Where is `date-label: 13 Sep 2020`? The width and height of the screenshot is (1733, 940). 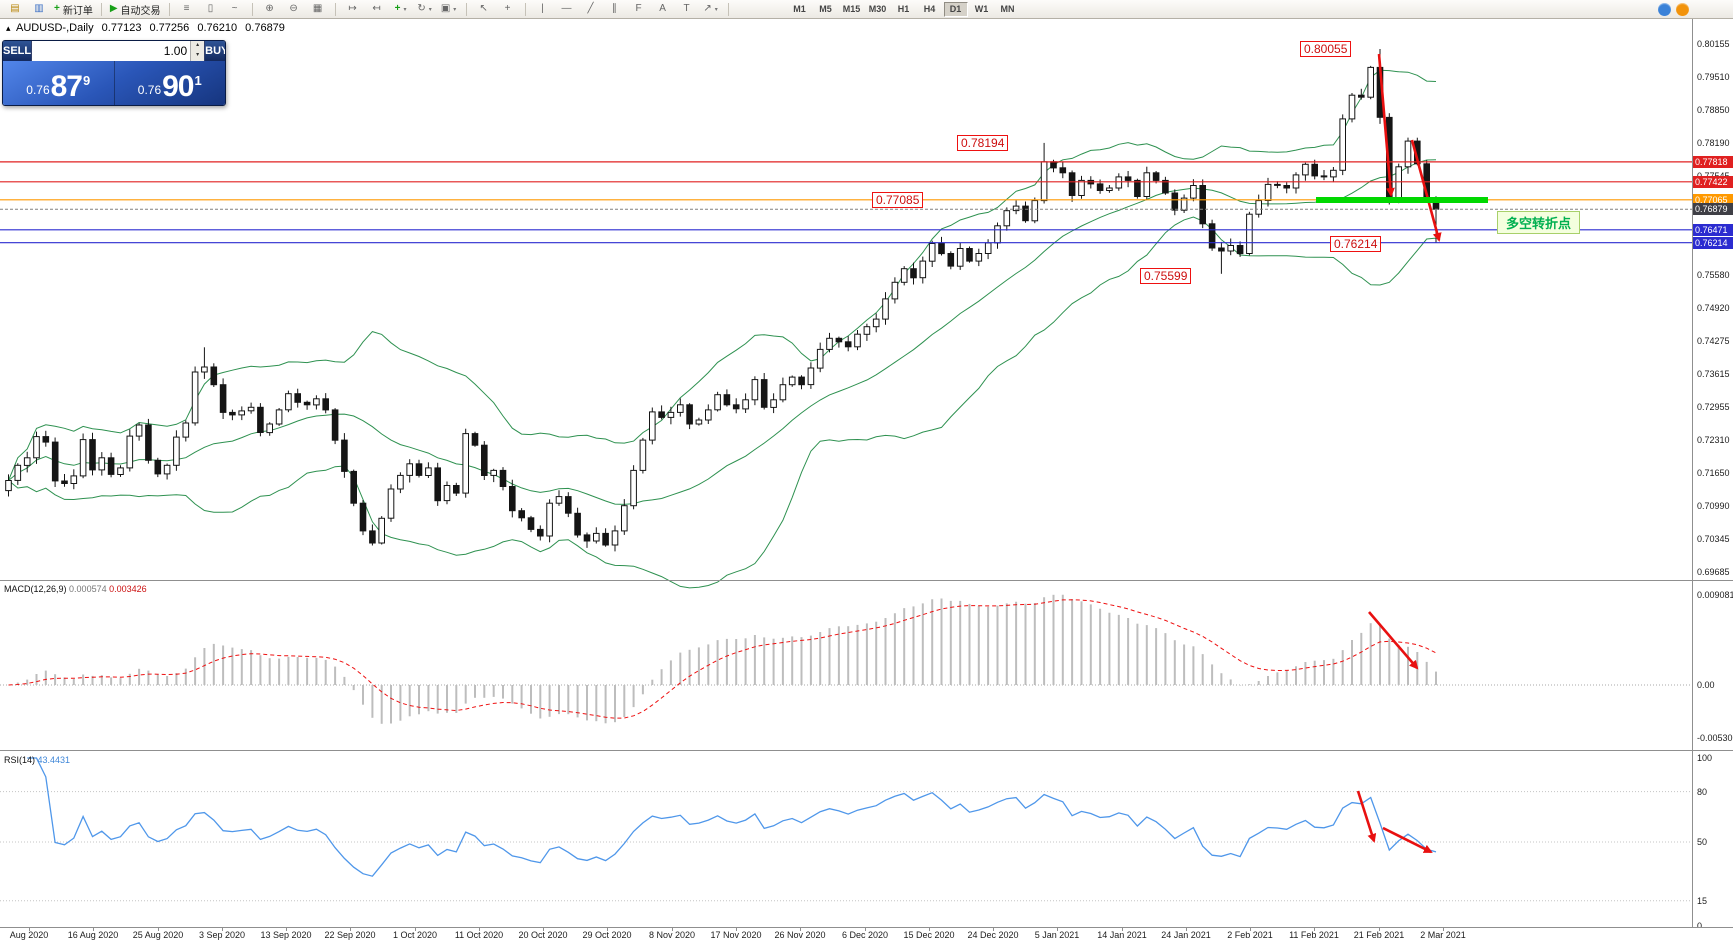
date-label: 13 Sep 2020 is located at coordinates (286, 935).